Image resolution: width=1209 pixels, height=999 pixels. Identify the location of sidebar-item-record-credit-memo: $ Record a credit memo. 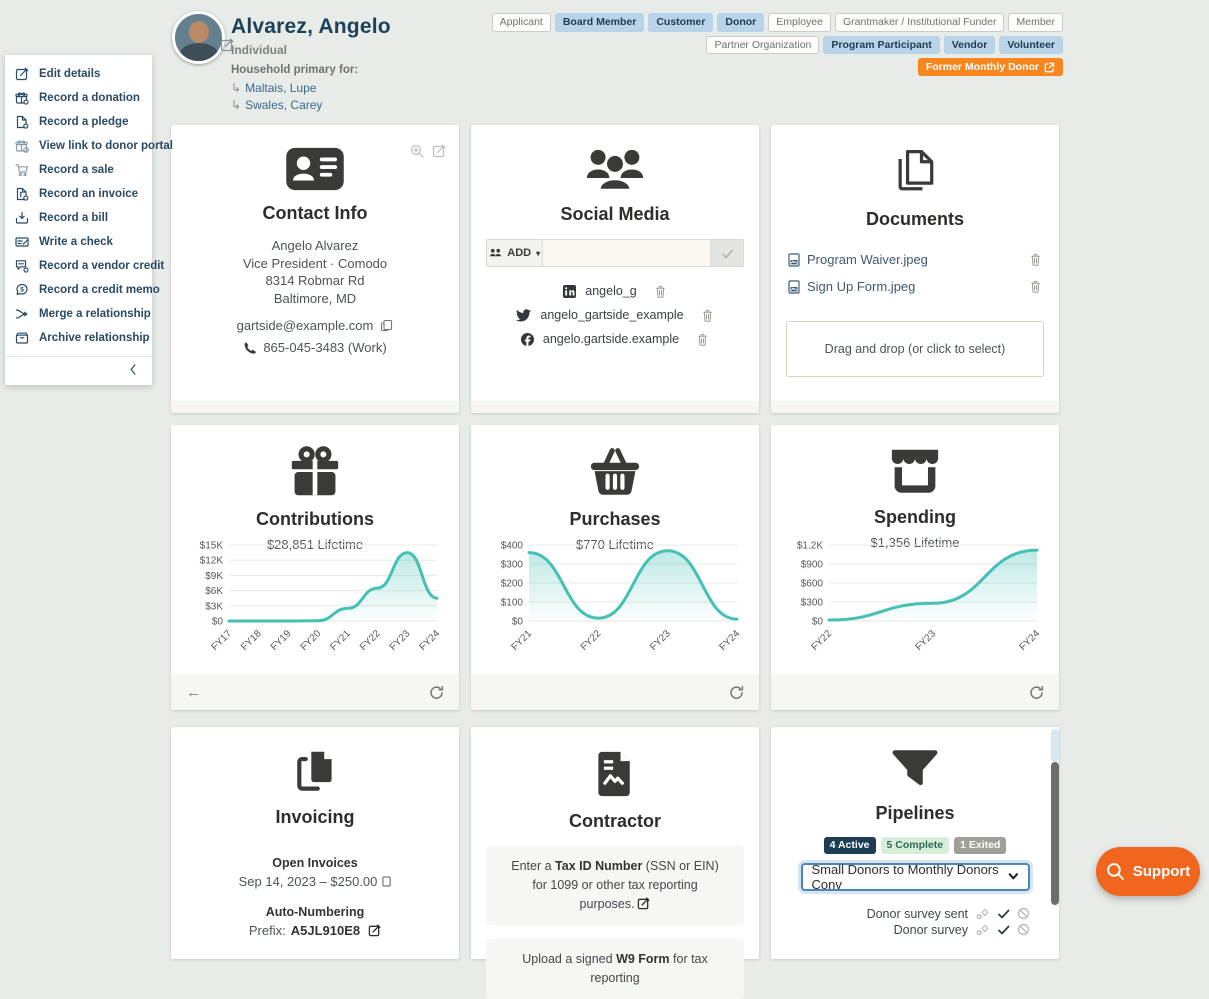
(82, 290).